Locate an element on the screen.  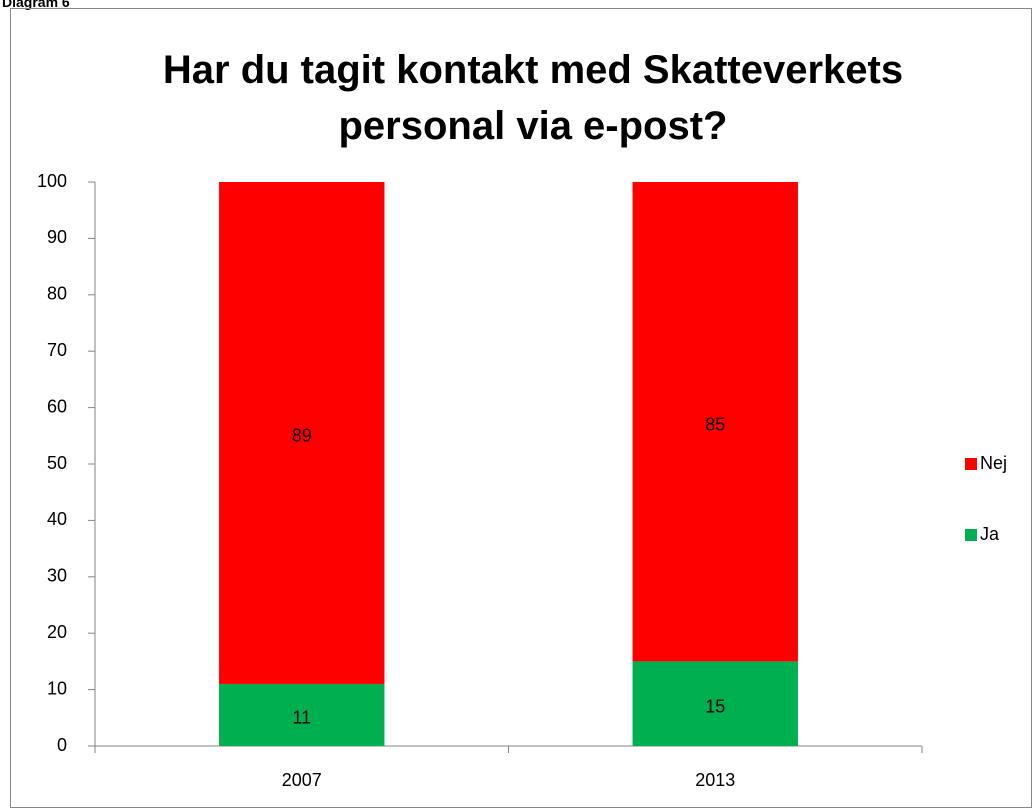
legend-label: Nej is located at coordinates (993, 463).